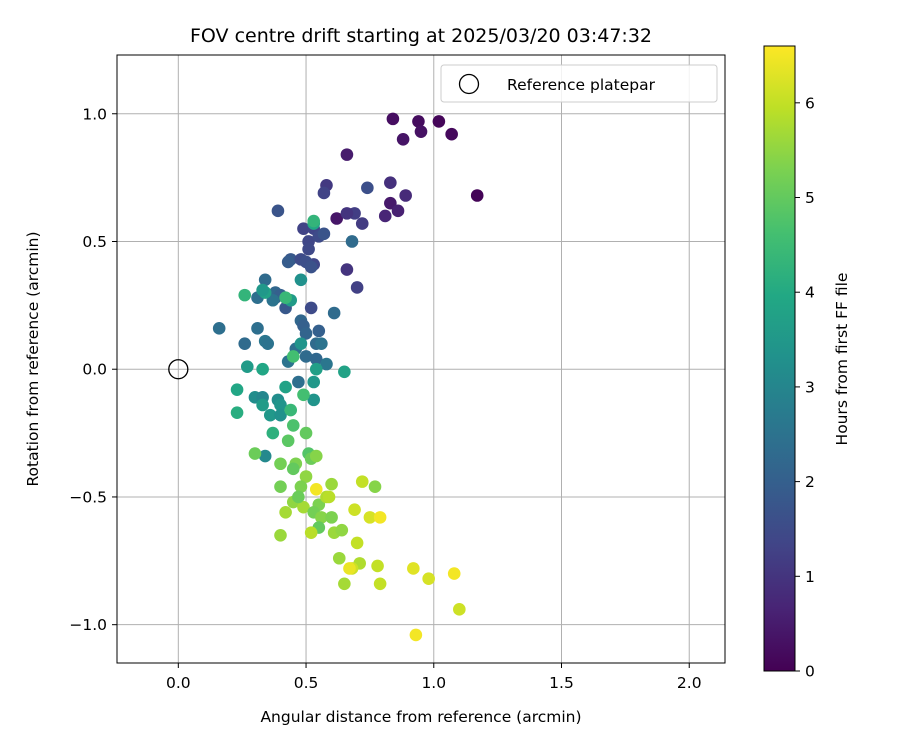 This screenshot has height=750, width=900. What do you see at coordinates (306, 683) in the screenshot?
I see `x-tick-label: 0.5` at bounding box center [306, 683].